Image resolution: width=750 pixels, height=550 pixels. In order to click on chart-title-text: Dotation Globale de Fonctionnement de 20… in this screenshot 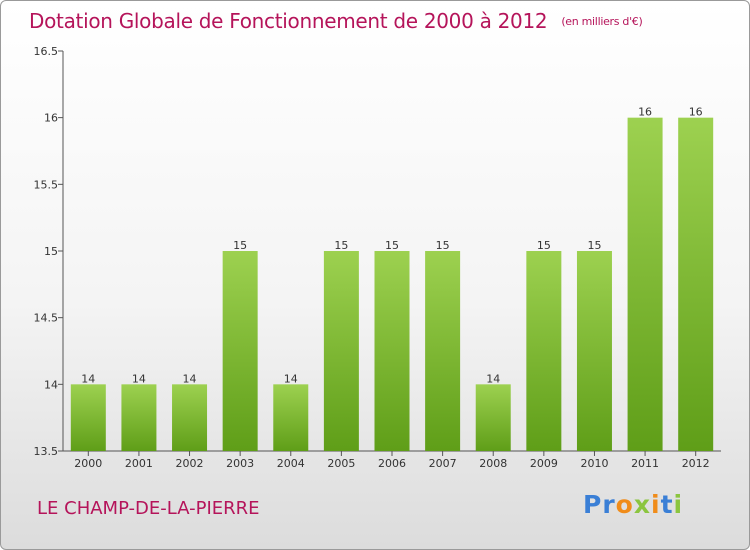, I will do `click(288, 21)`.